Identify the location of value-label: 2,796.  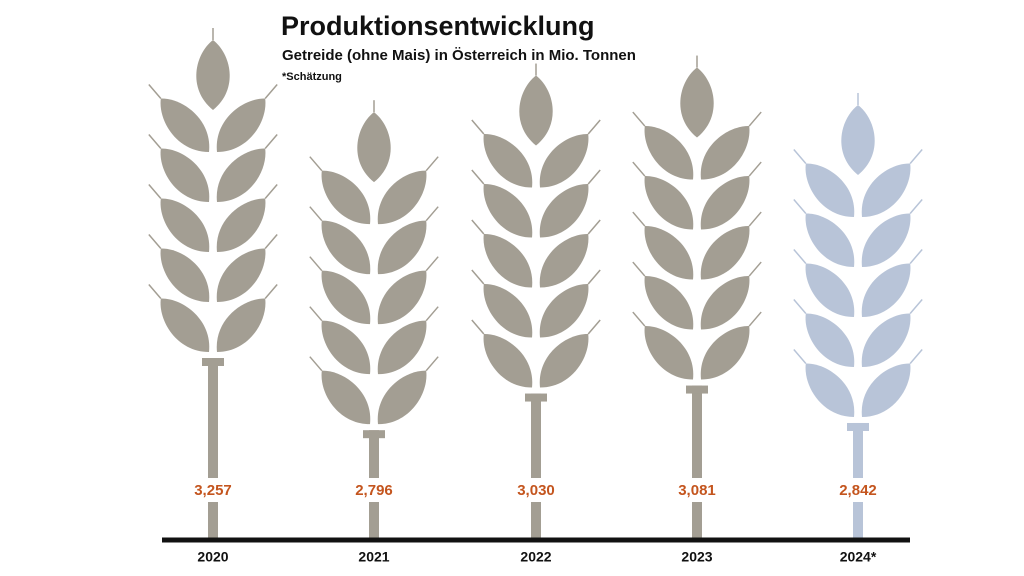
(374, 490).